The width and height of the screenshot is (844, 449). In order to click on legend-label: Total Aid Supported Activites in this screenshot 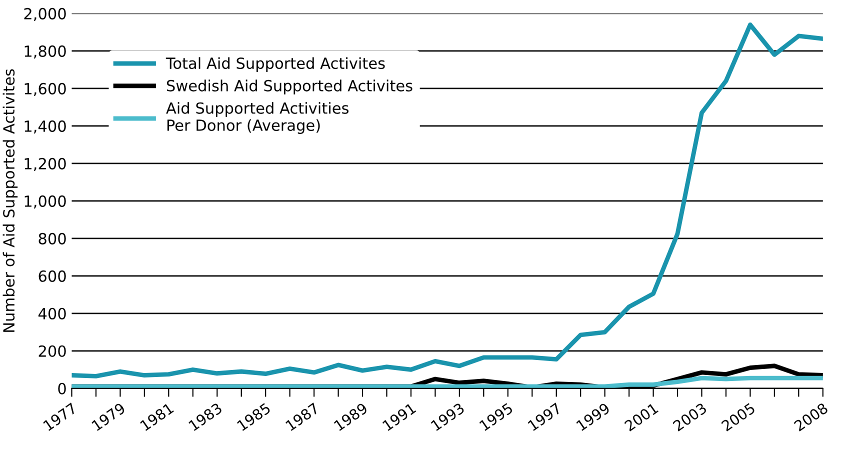, I will do `click(275, 64)`.